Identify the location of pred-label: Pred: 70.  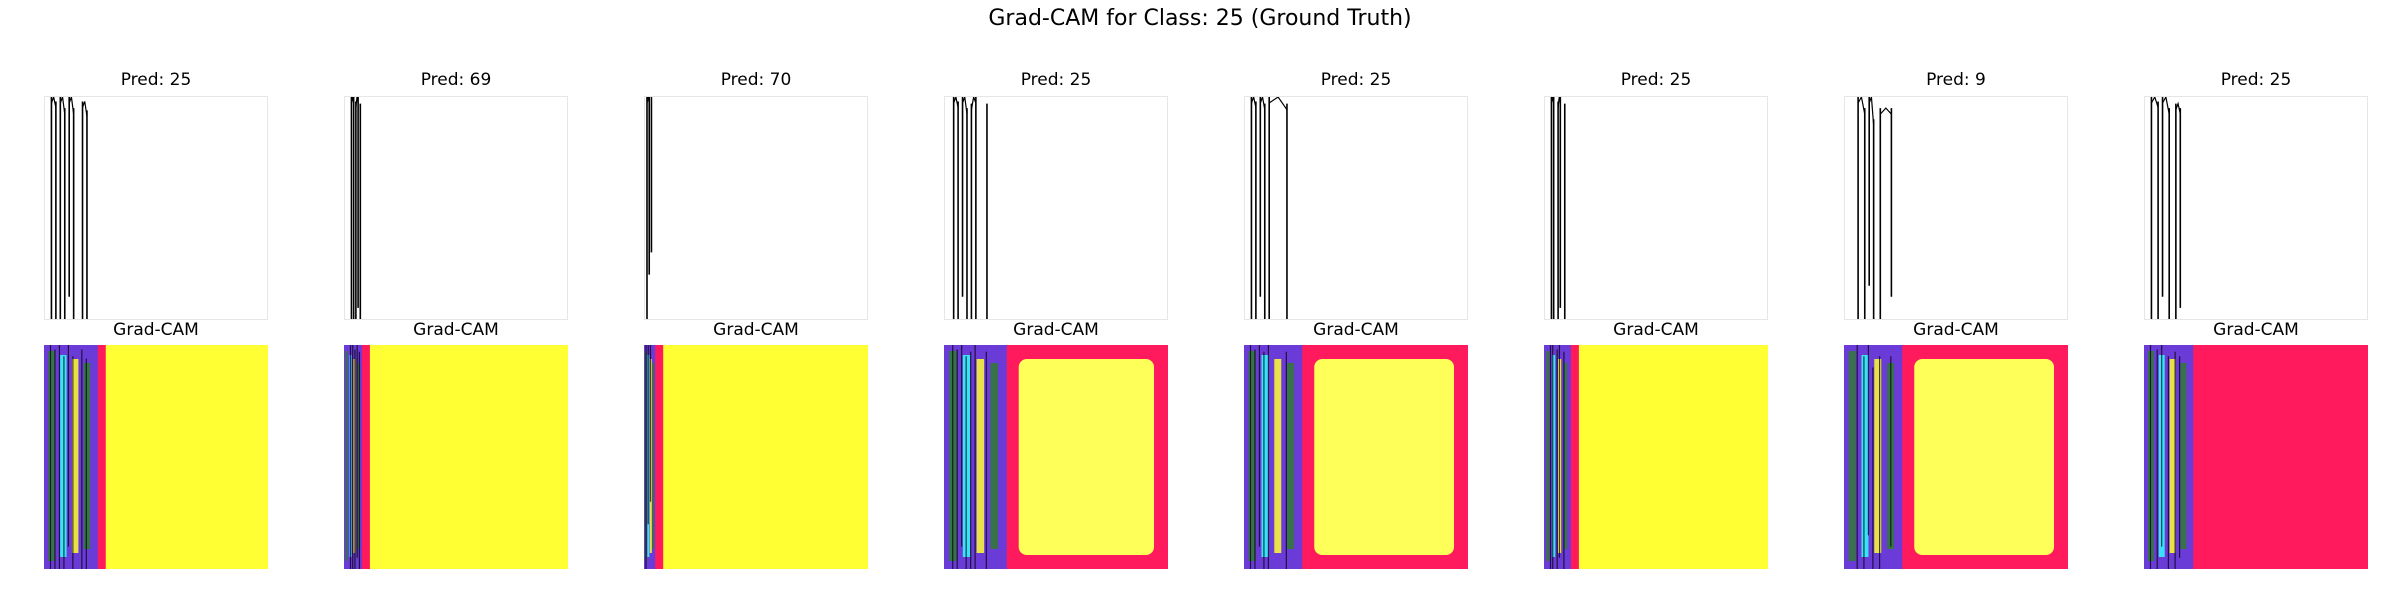
(756, 80).